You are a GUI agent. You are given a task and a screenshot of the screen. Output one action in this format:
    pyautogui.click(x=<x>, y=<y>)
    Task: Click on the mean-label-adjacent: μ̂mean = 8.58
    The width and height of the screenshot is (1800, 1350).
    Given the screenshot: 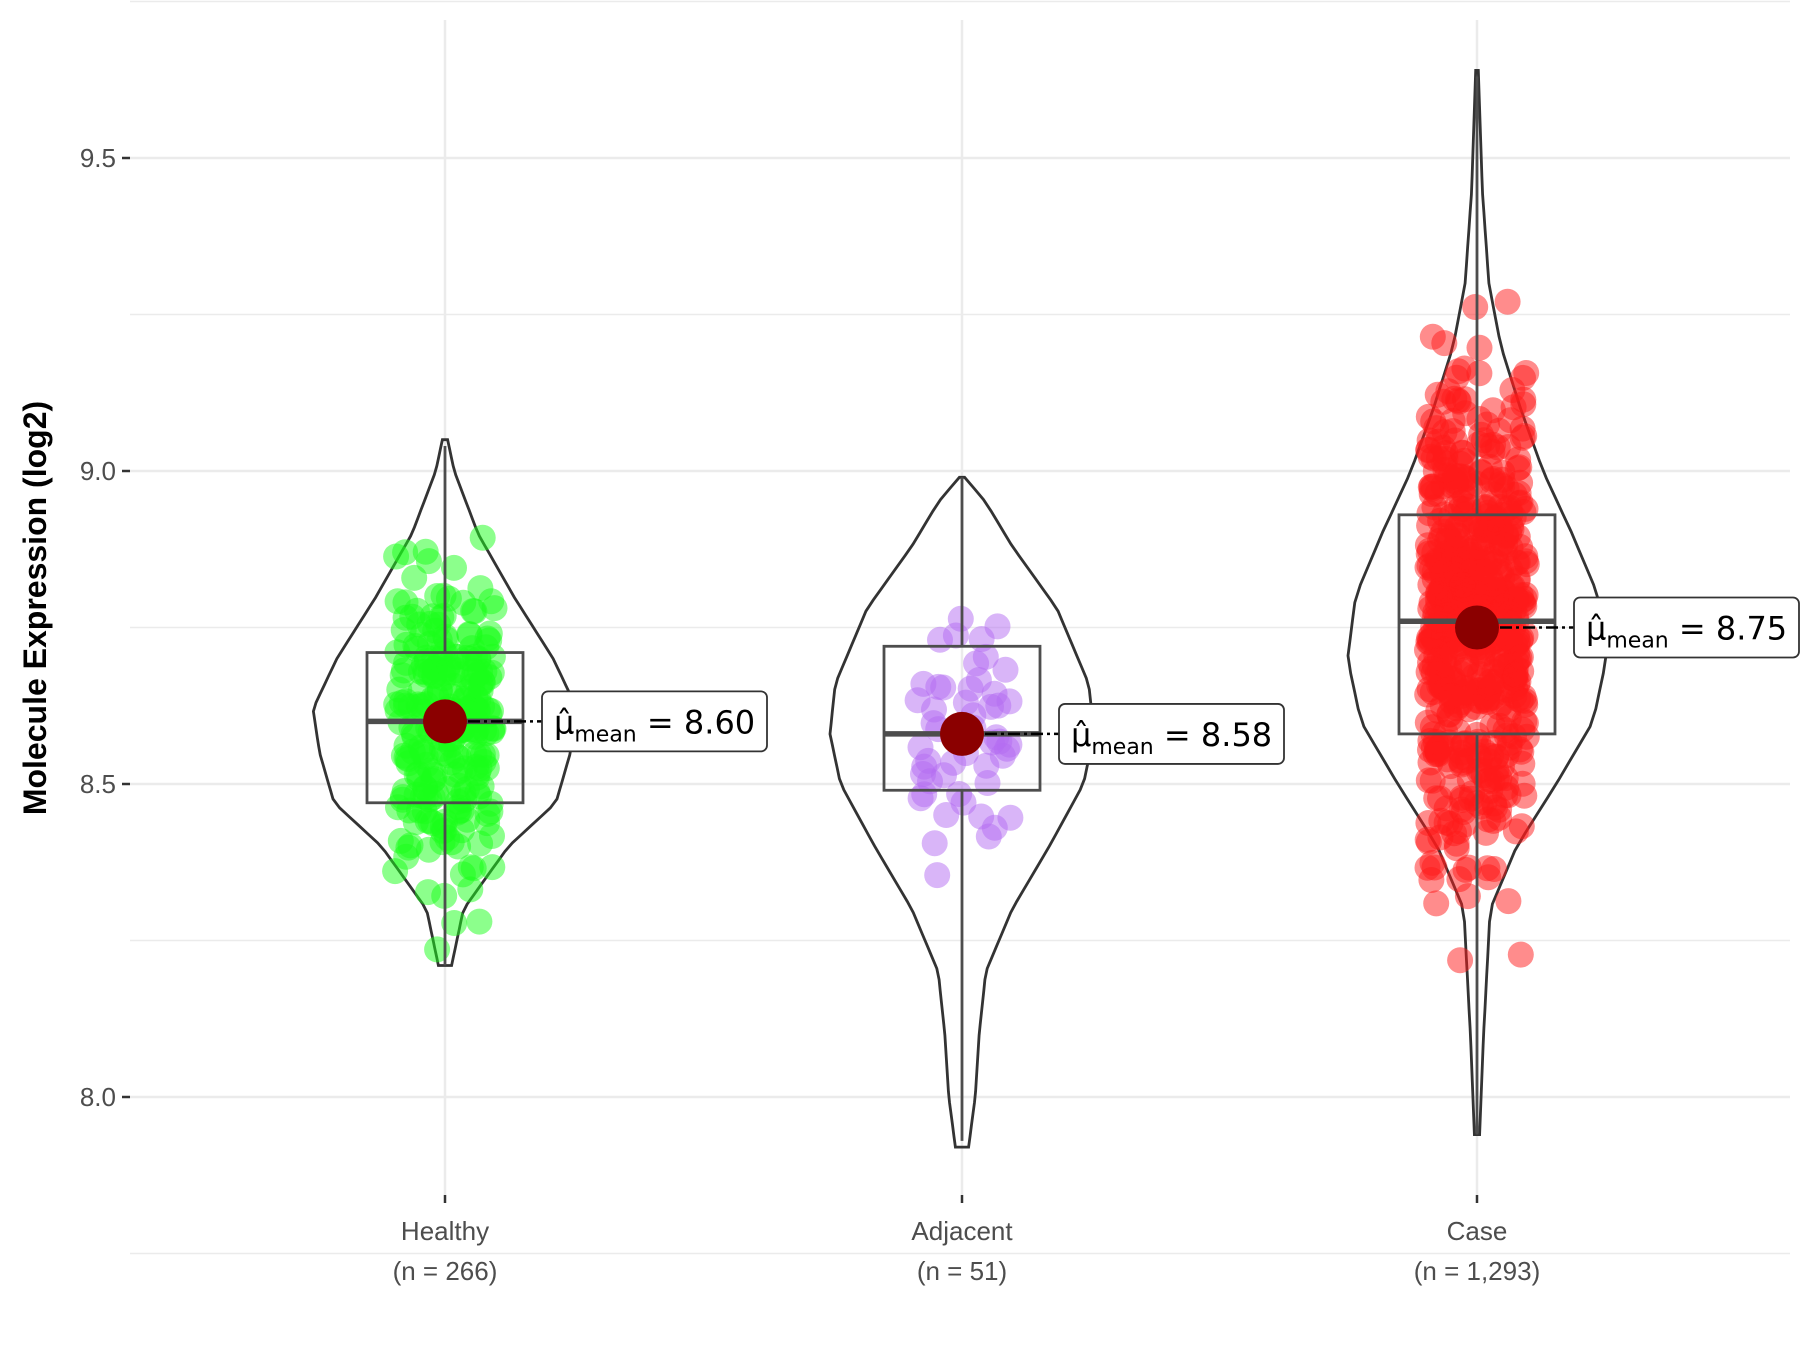 What is the action you would take?
    pyautogui.click(x=1171, y=734)
    